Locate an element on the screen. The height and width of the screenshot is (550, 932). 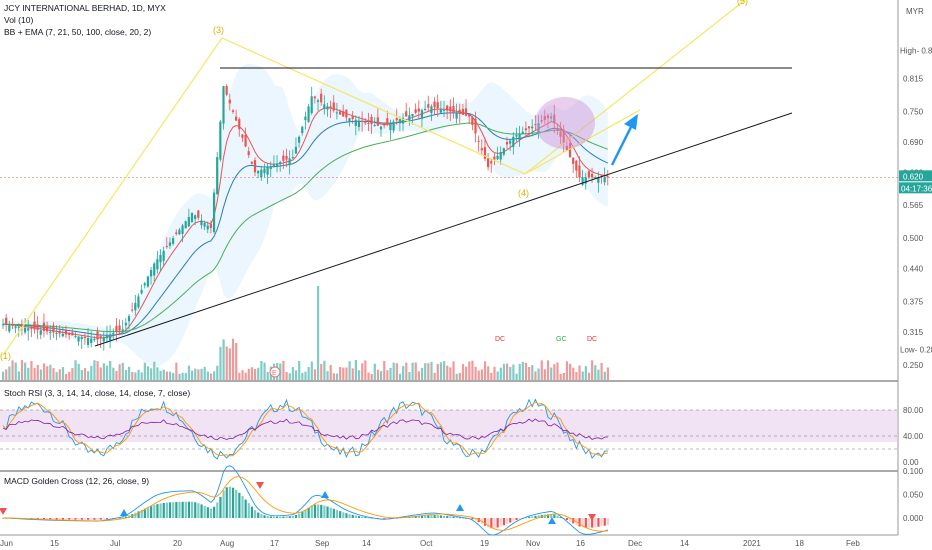
price-tick-label: 0.815 is located at coordinates (913, 79).